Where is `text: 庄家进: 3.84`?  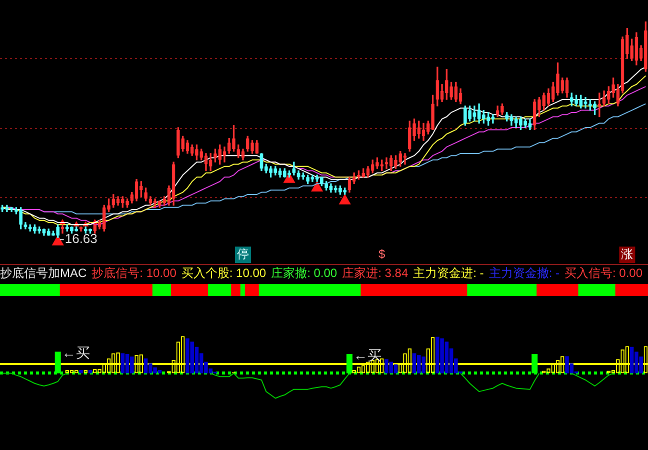
text: 庄家进: 3.84 is located at coordinates (375, 273).